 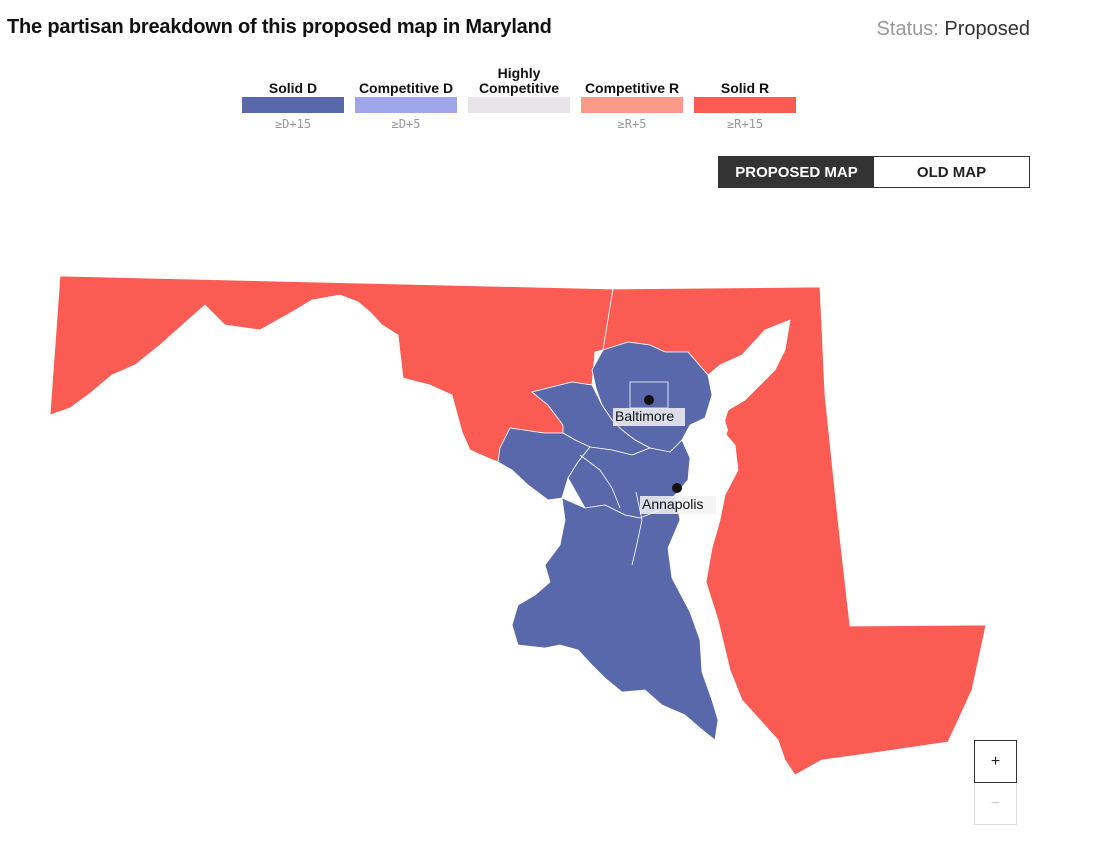 I want to click on legend-item-highly-competitive: Highly Competitive, so click(x=519, y=97).